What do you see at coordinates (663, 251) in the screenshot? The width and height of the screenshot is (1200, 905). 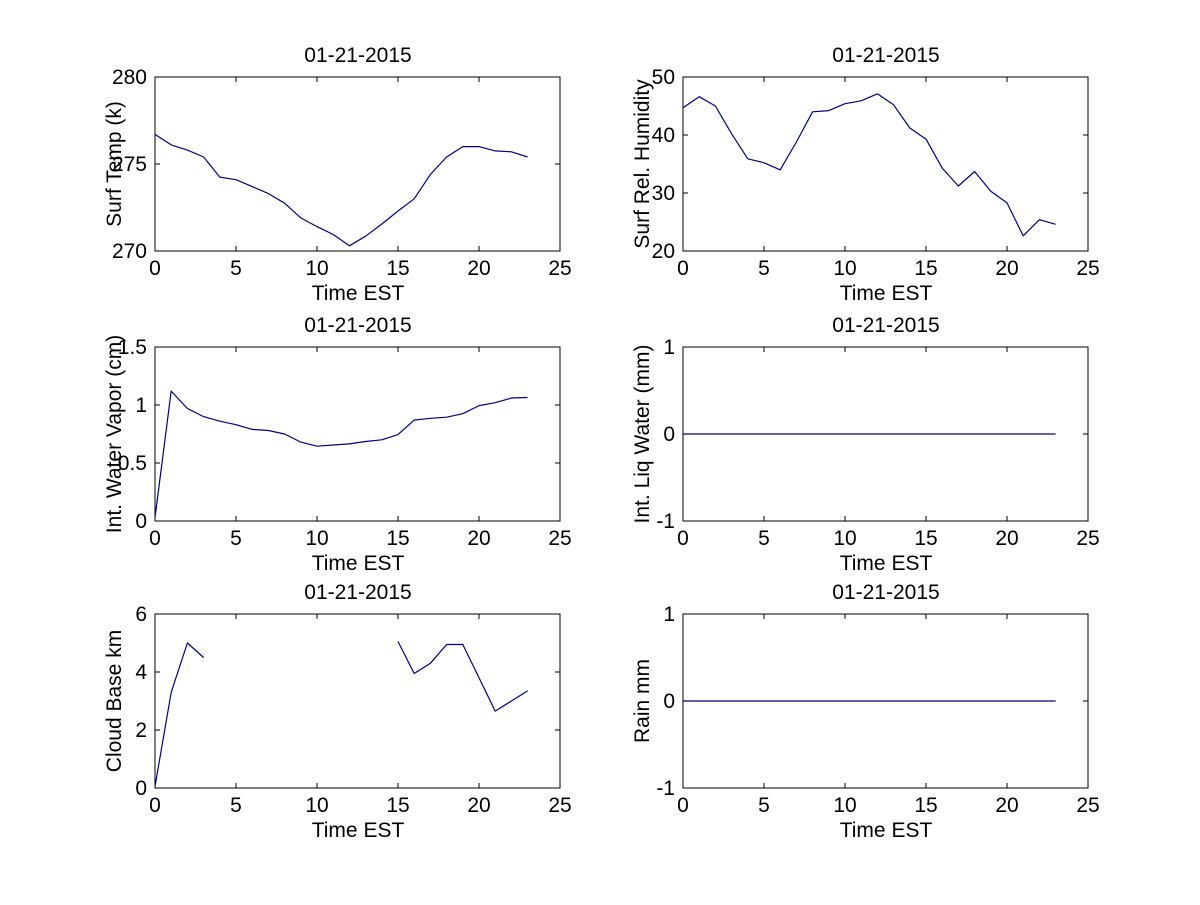 I see `y-tick-label: 20` at bounding box center [663, 251].